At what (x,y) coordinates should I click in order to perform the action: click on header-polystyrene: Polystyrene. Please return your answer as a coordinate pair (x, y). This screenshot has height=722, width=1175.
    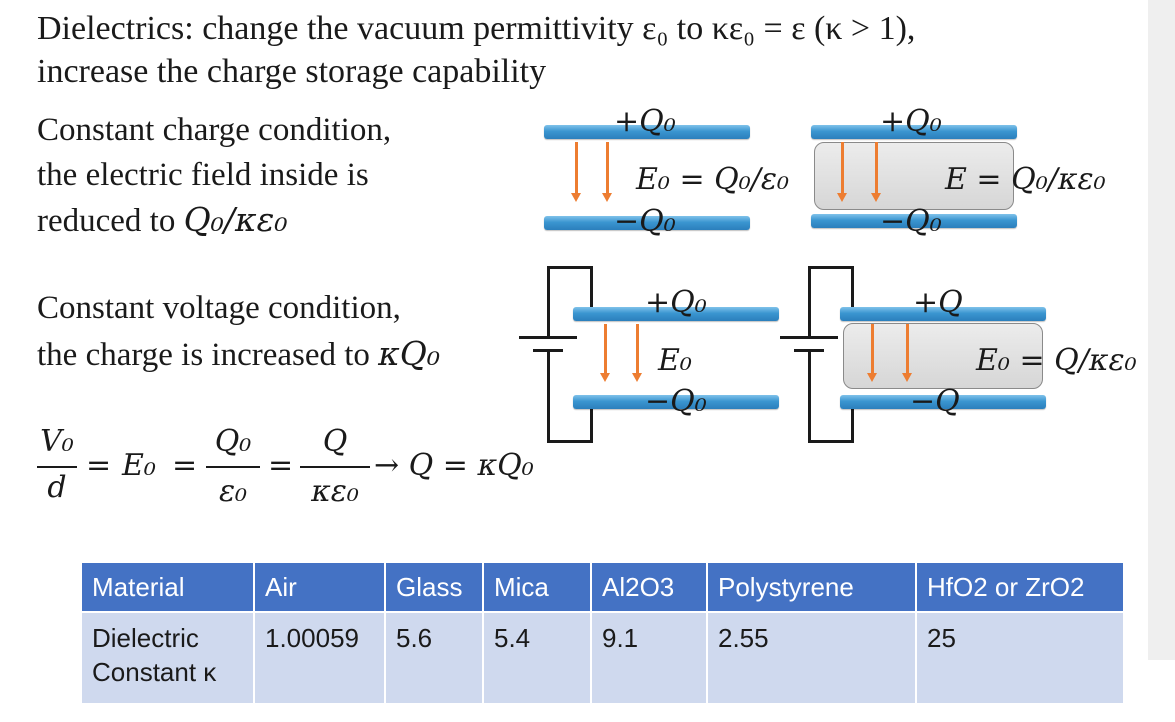
    Looking at the image, I should click on (811, 587).